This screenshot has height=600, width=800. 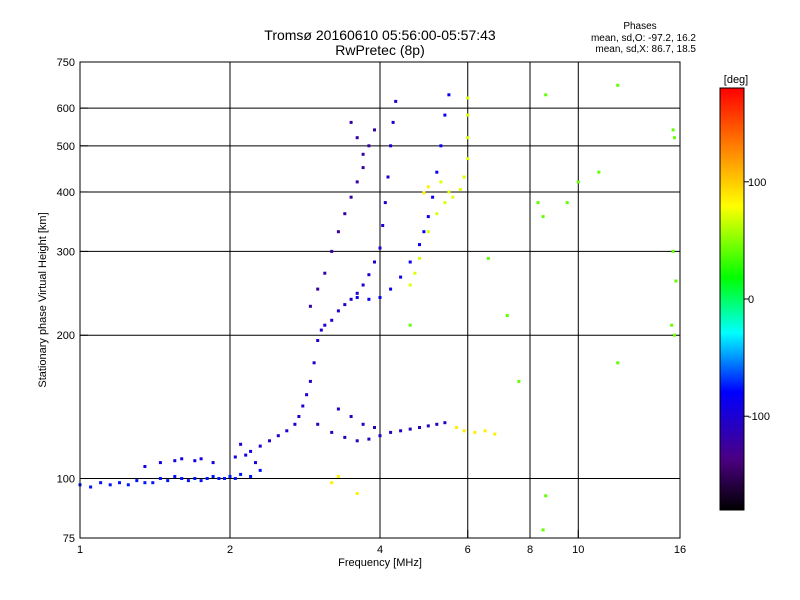 I want to click on colorbar, so click(x=732, y=299).